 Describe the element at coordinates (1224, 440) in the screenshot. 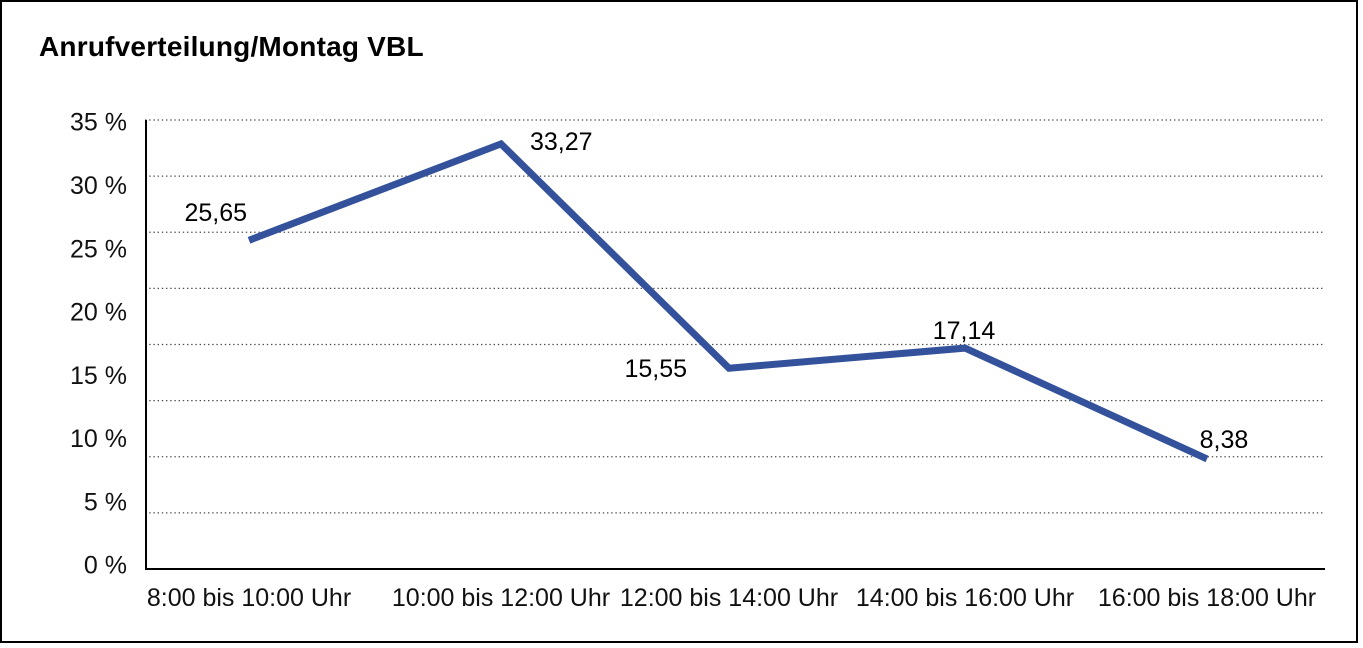

I see `data-point-label: 8,38` at that location.